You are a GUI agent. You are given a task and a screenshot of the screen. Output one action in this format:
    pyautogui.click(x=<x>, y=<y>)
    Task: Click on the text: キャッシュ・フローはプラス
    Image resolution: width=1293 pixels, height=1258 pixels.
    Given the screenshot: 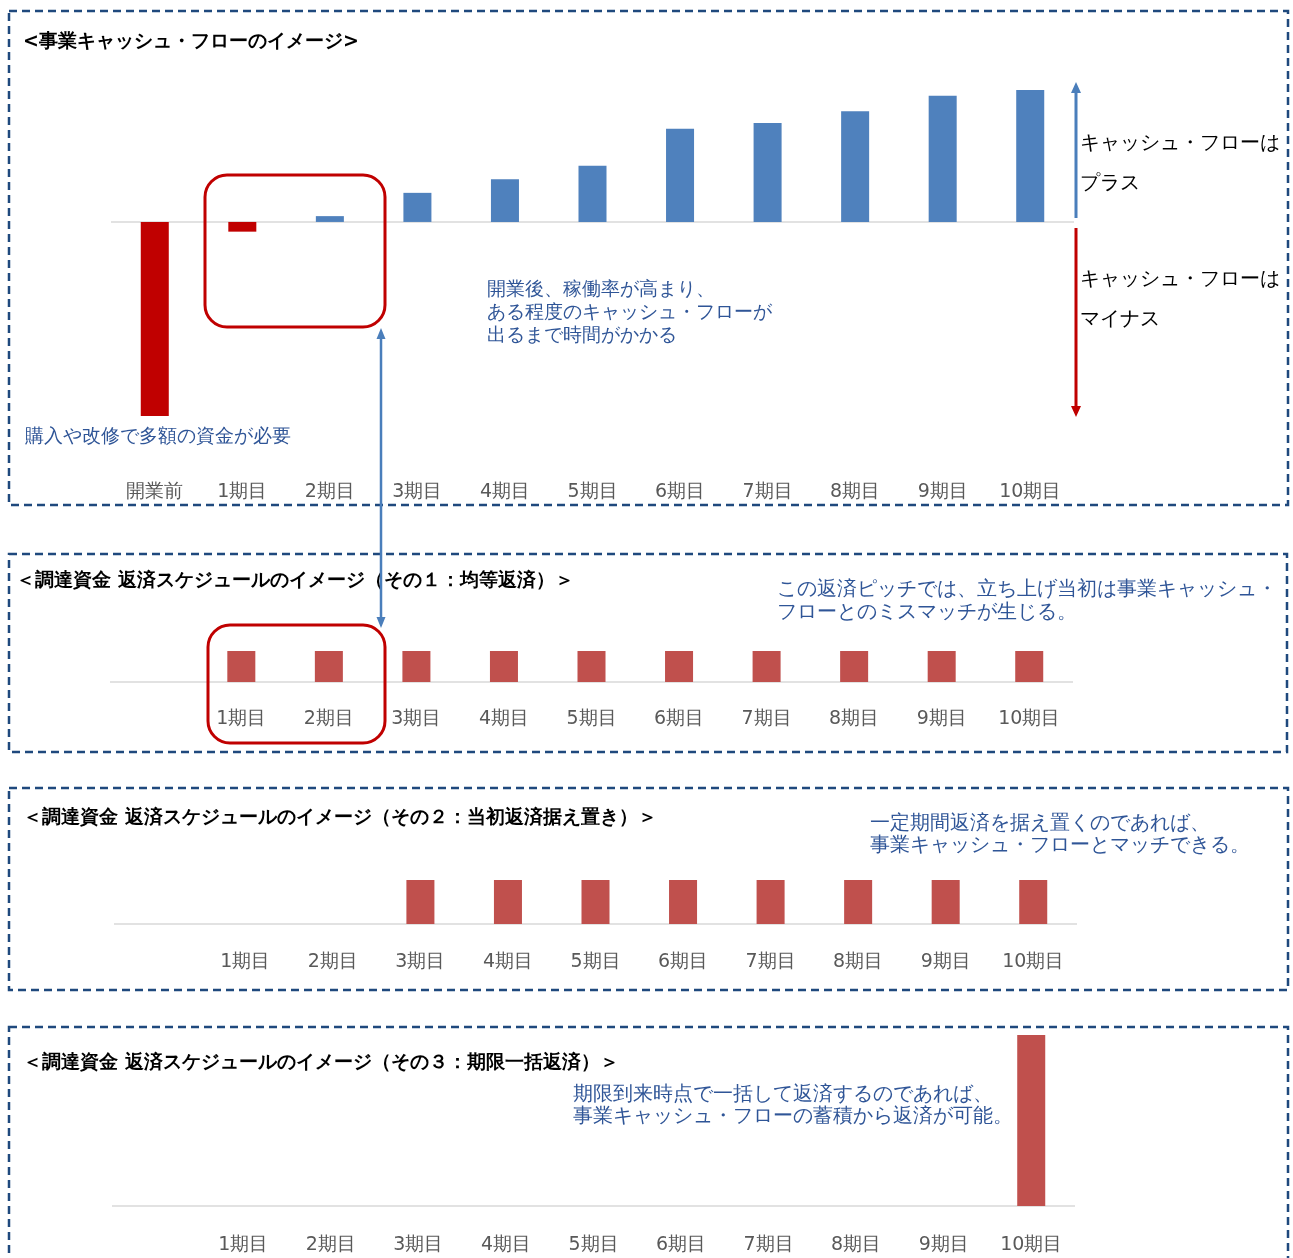 What is the action you would take?
    pyautogui.click(x=1180, y=163)
    